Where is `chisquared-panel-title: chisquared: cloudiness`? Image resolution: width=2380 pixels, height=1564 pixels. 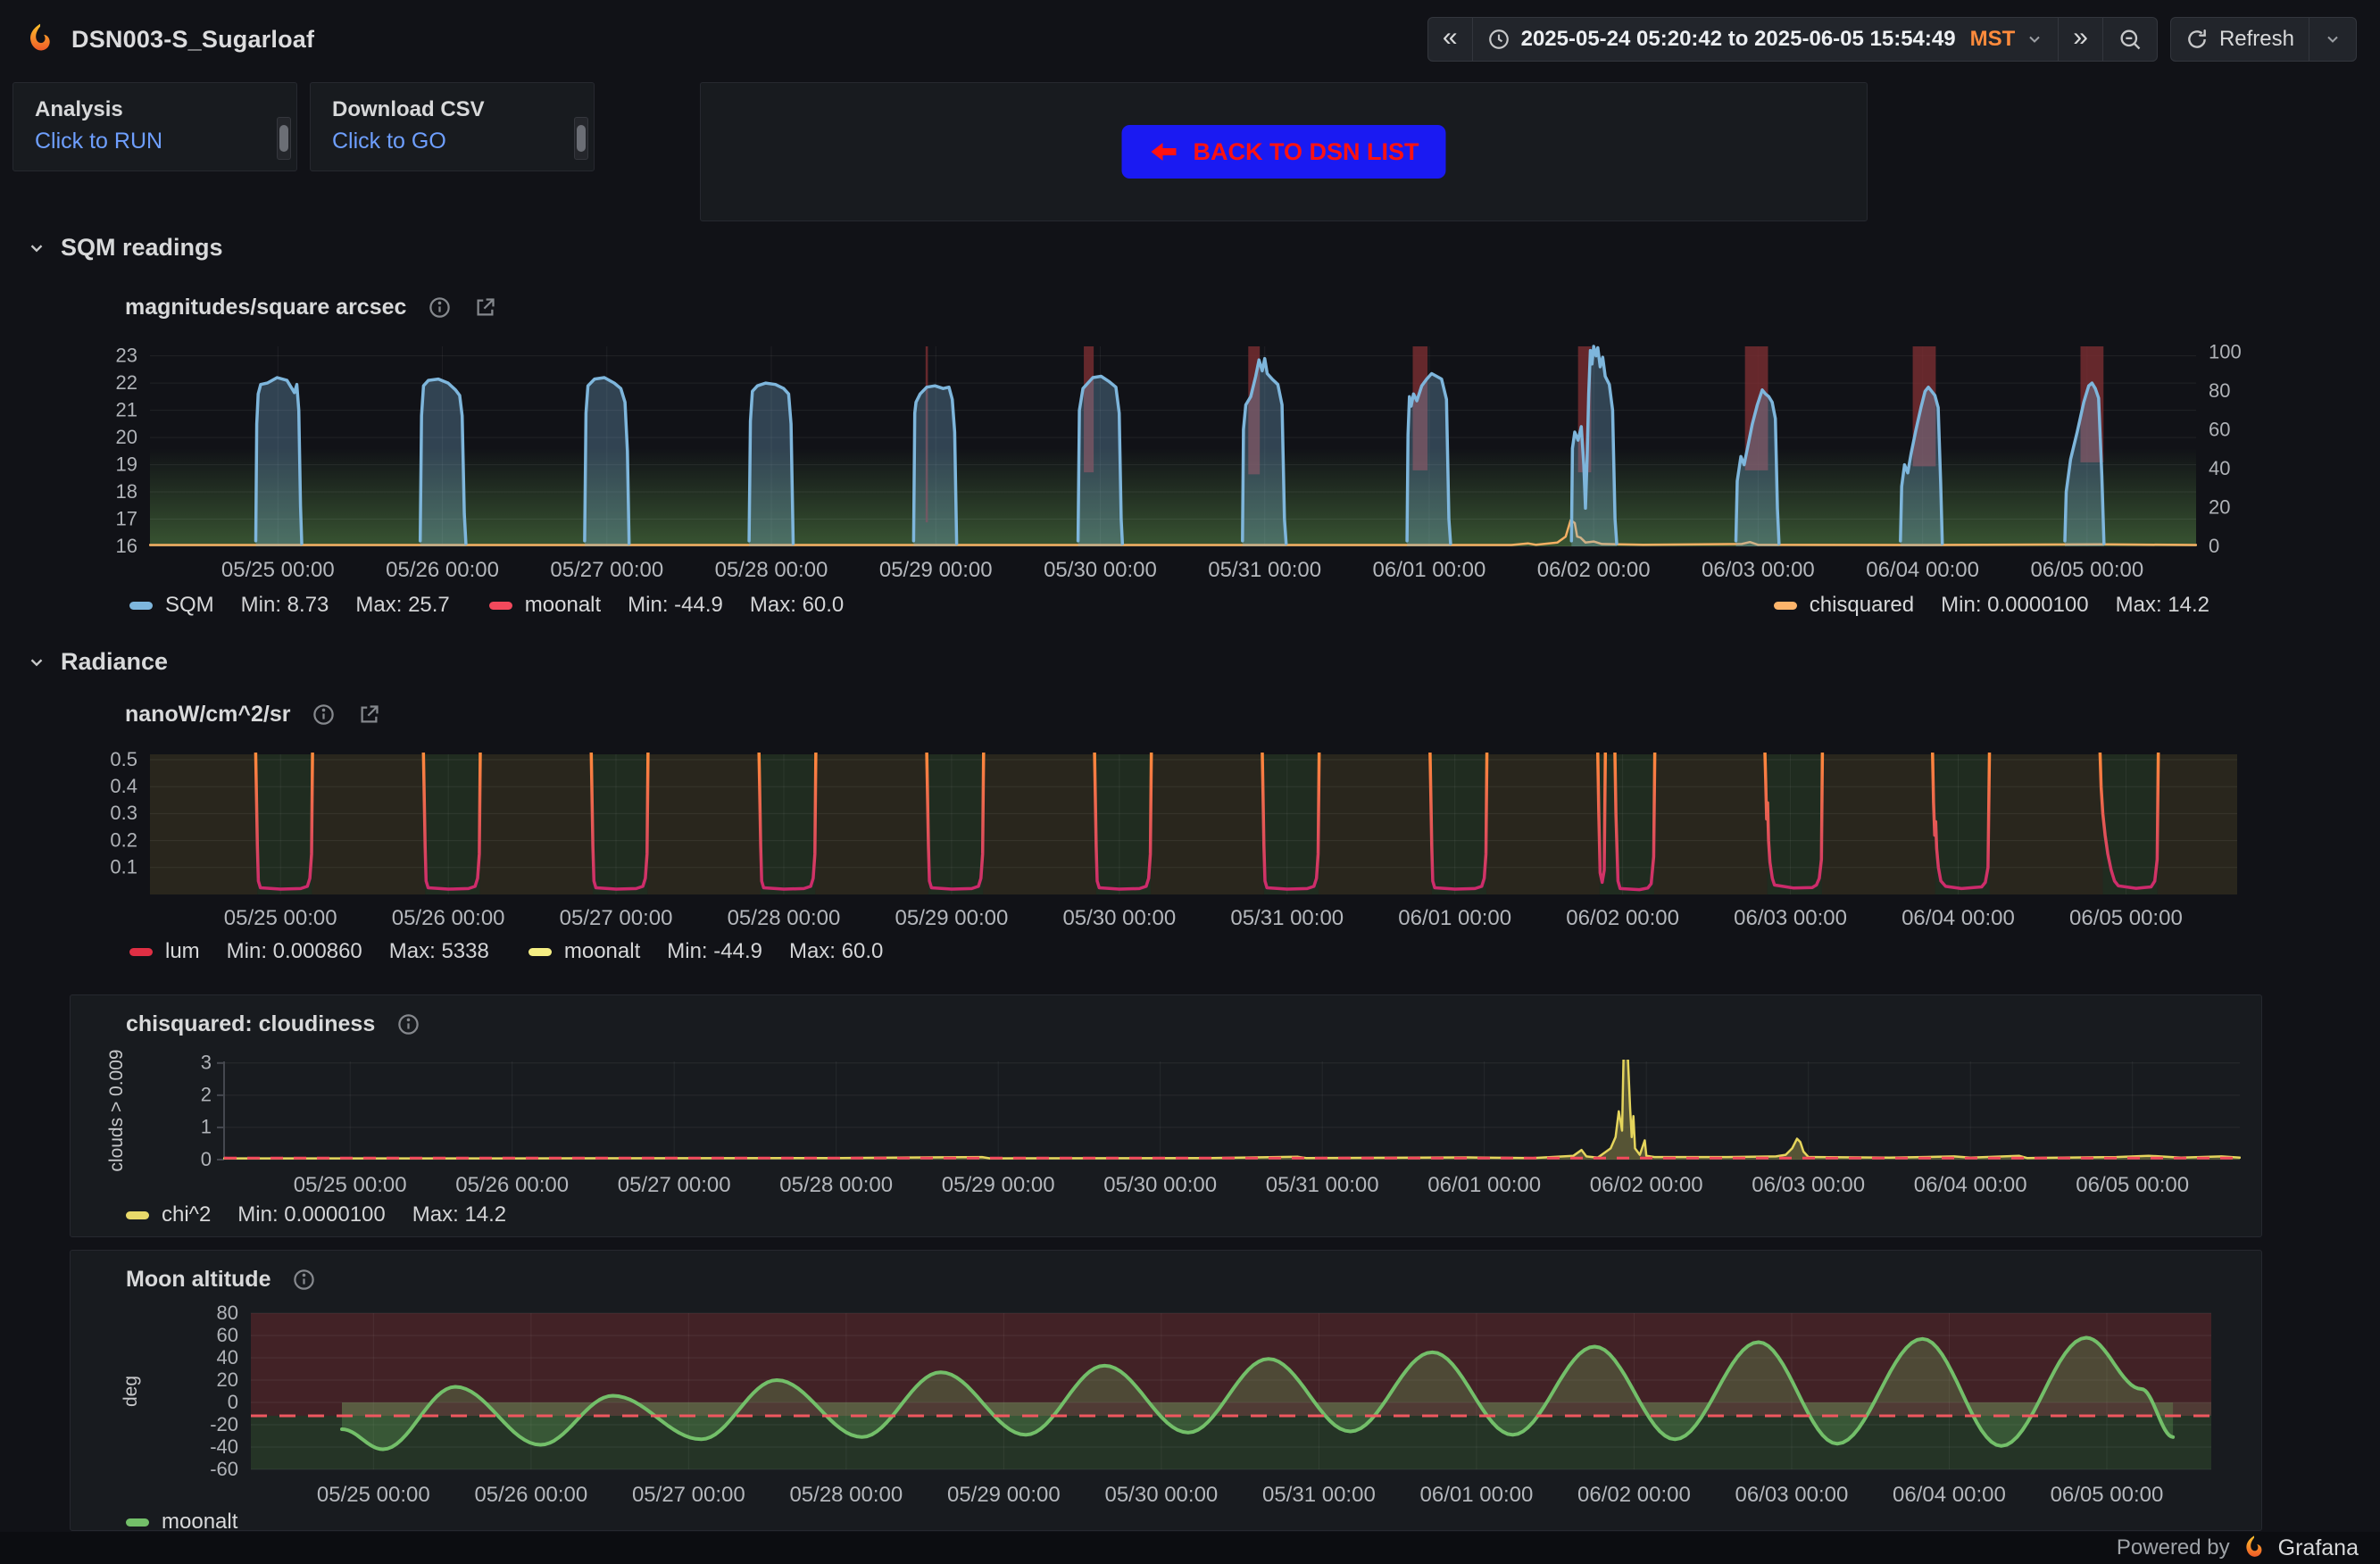
chisquared-panel-title: chisquared: cloudiness is located at coordinates (273, 1024).